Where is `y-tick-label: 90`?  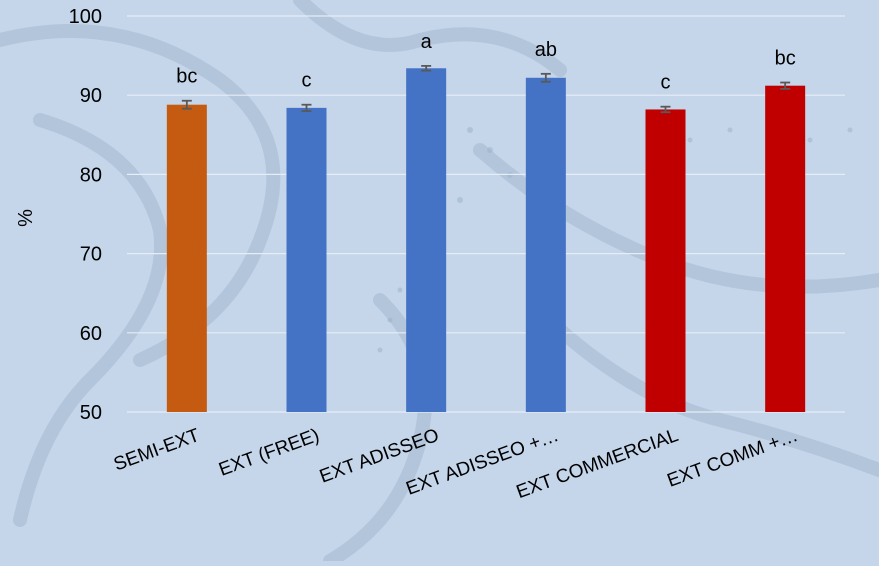 y-tick-label: 90 is located at coordinates (91, 96).